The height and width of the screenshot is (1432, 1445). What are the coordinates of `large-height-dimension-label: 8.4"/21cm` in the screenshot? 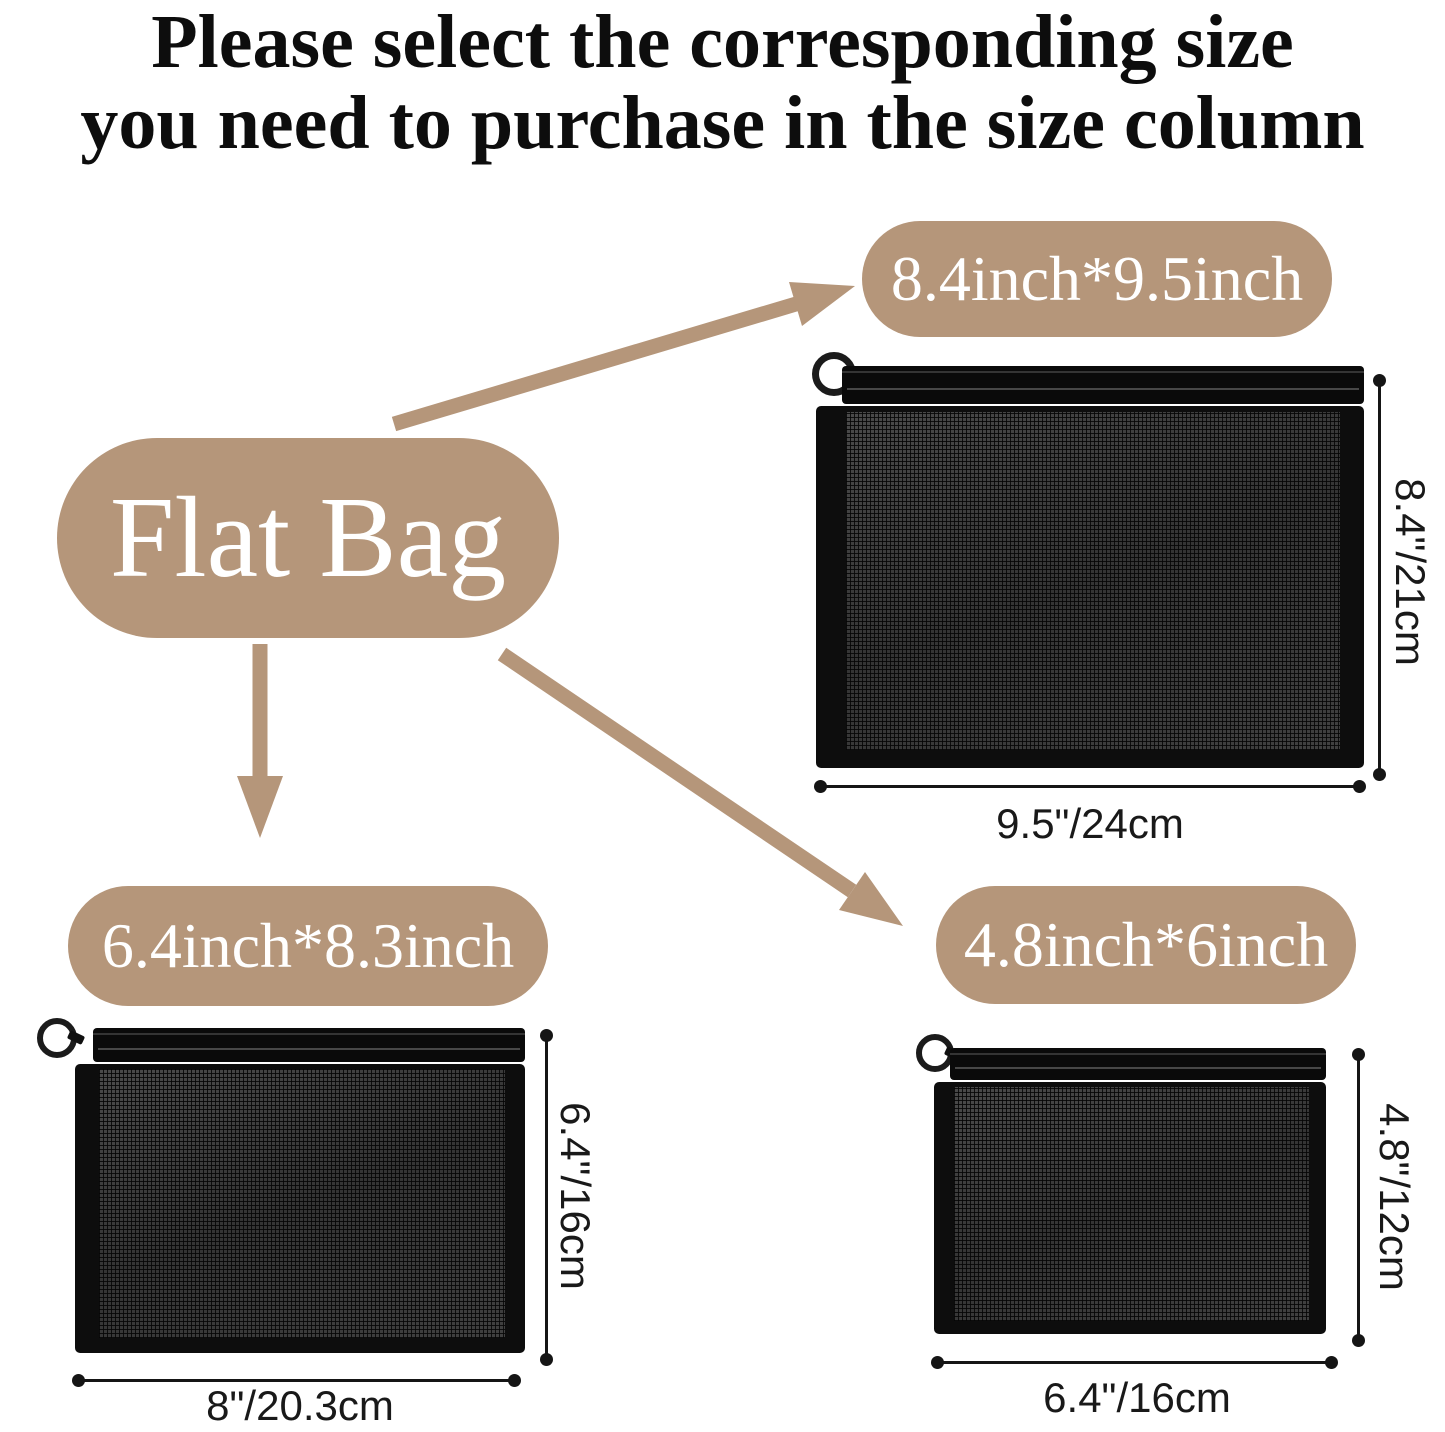 It's located at (1410, 572).